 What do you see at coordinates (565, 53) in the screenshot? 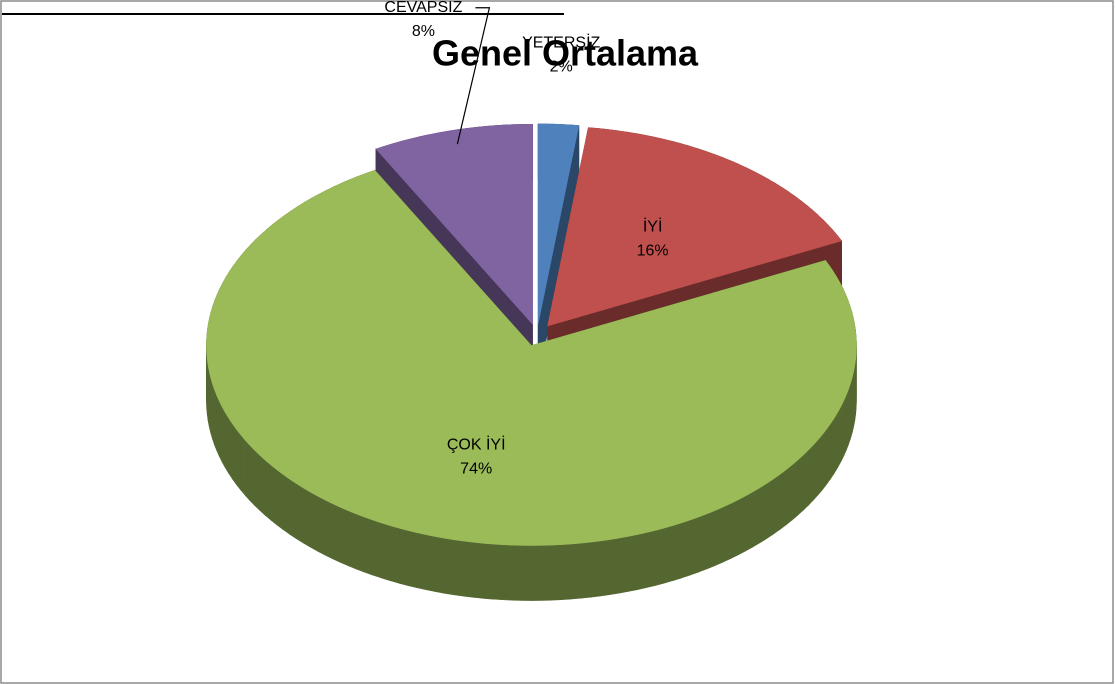
I see `chart-title: Genel Ortalama` at bounding box center [565, 53].